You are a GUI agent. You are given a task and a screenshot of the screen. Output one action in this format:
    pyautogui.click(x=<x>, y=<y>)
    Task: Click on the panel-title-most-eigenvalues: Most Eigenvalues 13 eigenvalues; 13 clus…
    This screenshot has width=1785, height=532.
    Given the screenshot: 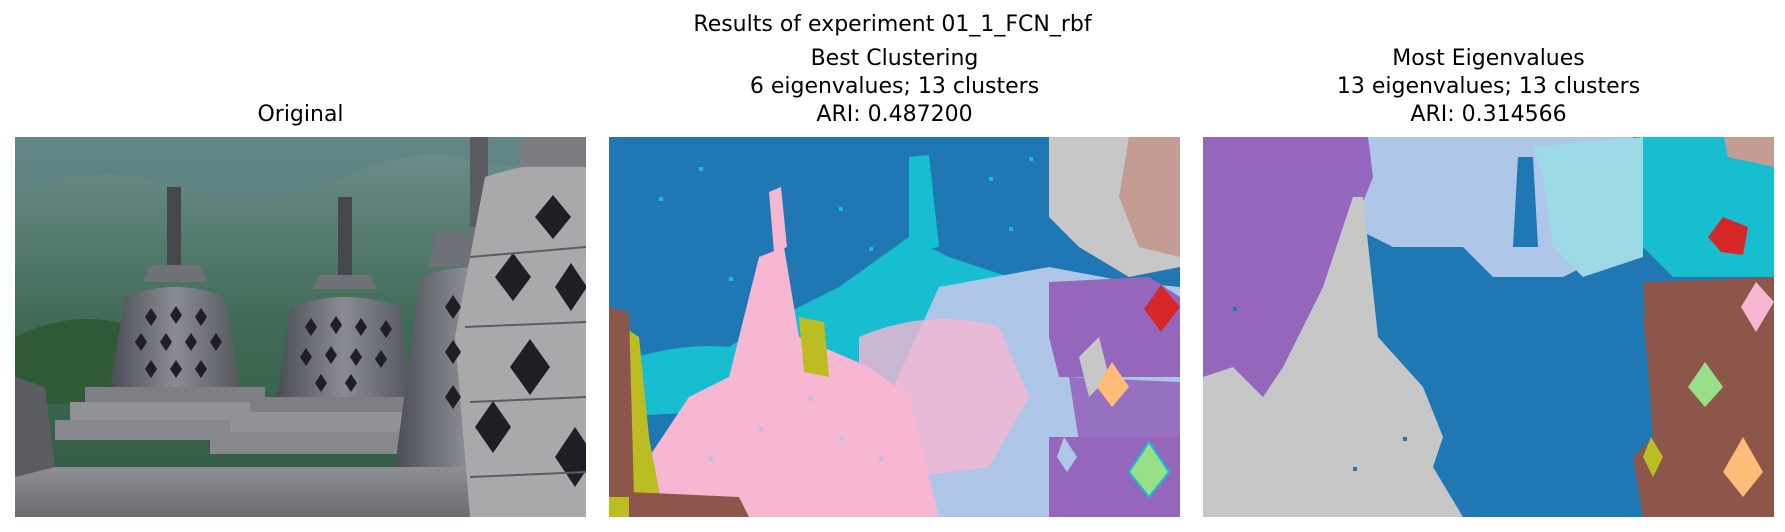 What is the action you would take?
    pyautogui.click(x=1488, y=87)
    